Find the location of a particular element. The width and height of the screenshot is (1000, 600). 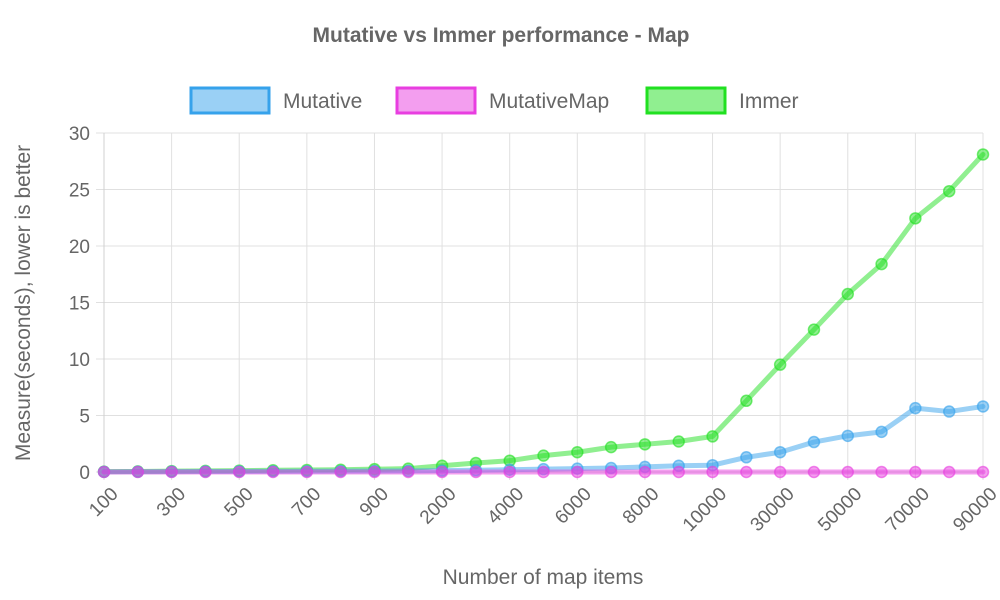

x-tick-label: 70000 is located at coordinates (908, 510).